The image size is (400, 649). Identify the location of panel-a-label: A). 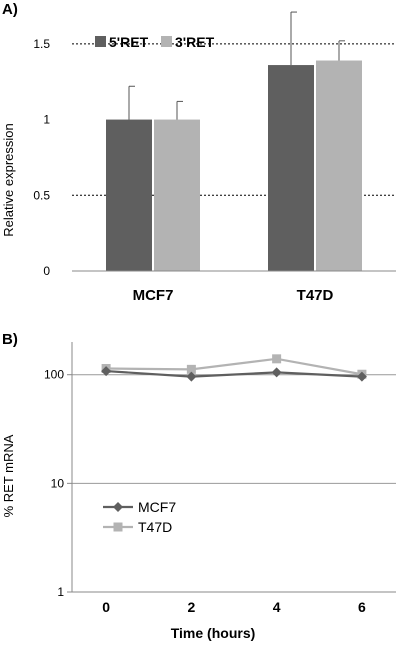
(10, 9).